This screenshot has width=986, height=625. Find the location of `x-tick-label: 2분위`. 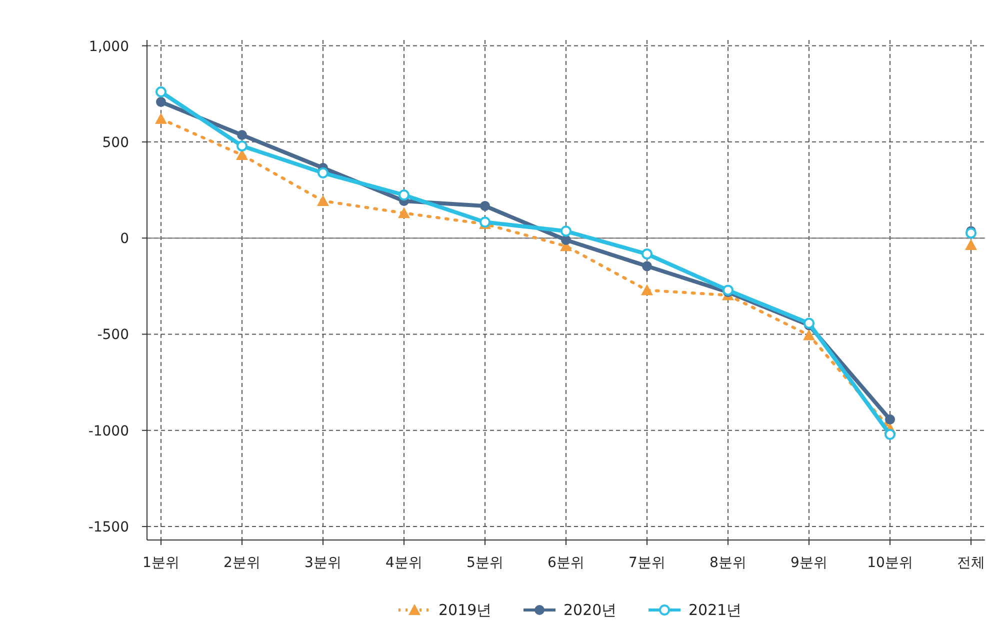

x-tick-label: 2분위 is located at coordinates (242, 563).